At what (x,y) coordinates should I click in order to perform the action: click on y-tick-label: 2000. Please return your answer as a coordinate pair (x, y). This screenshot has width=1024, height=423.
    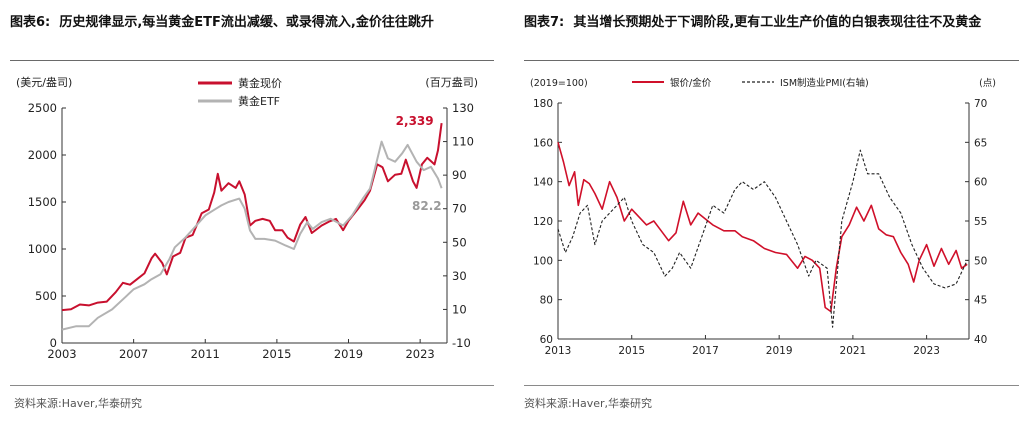
    Looking at the image, I should click on (42, 155).